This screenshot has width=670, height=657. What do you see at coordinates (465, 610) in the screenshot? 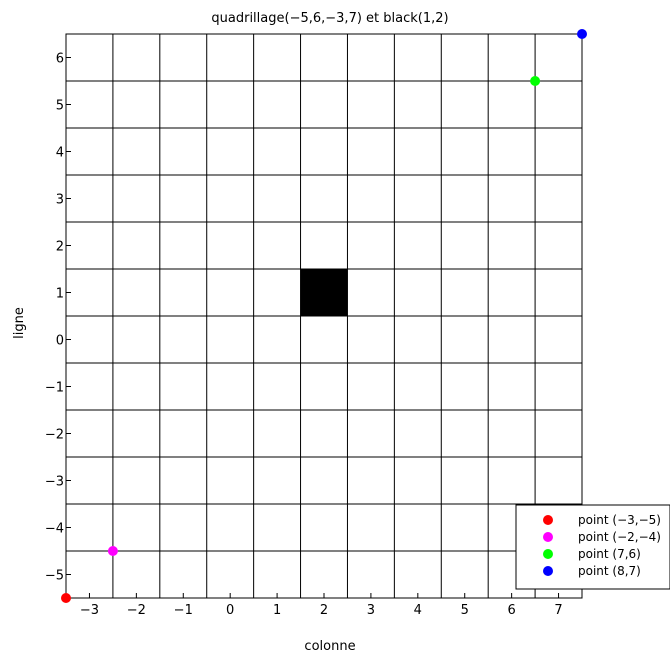
I see `x-tick-label: 5` at bounding box center [465, 610].